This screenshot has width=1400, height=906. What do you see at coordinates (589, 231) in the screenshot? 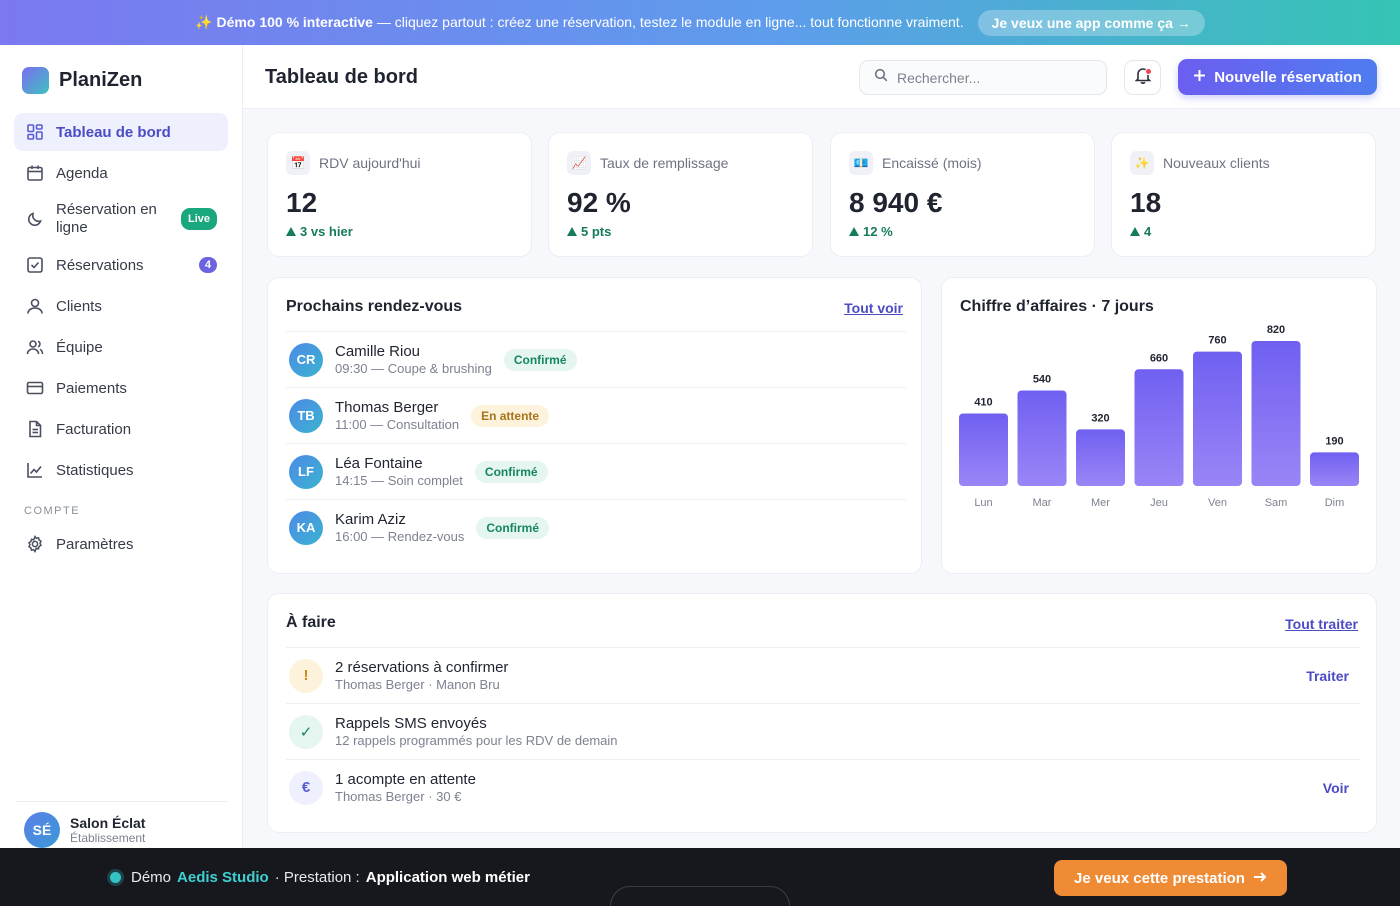
I see `stat-delta: 5 pts` at bounding box center [589, 231].